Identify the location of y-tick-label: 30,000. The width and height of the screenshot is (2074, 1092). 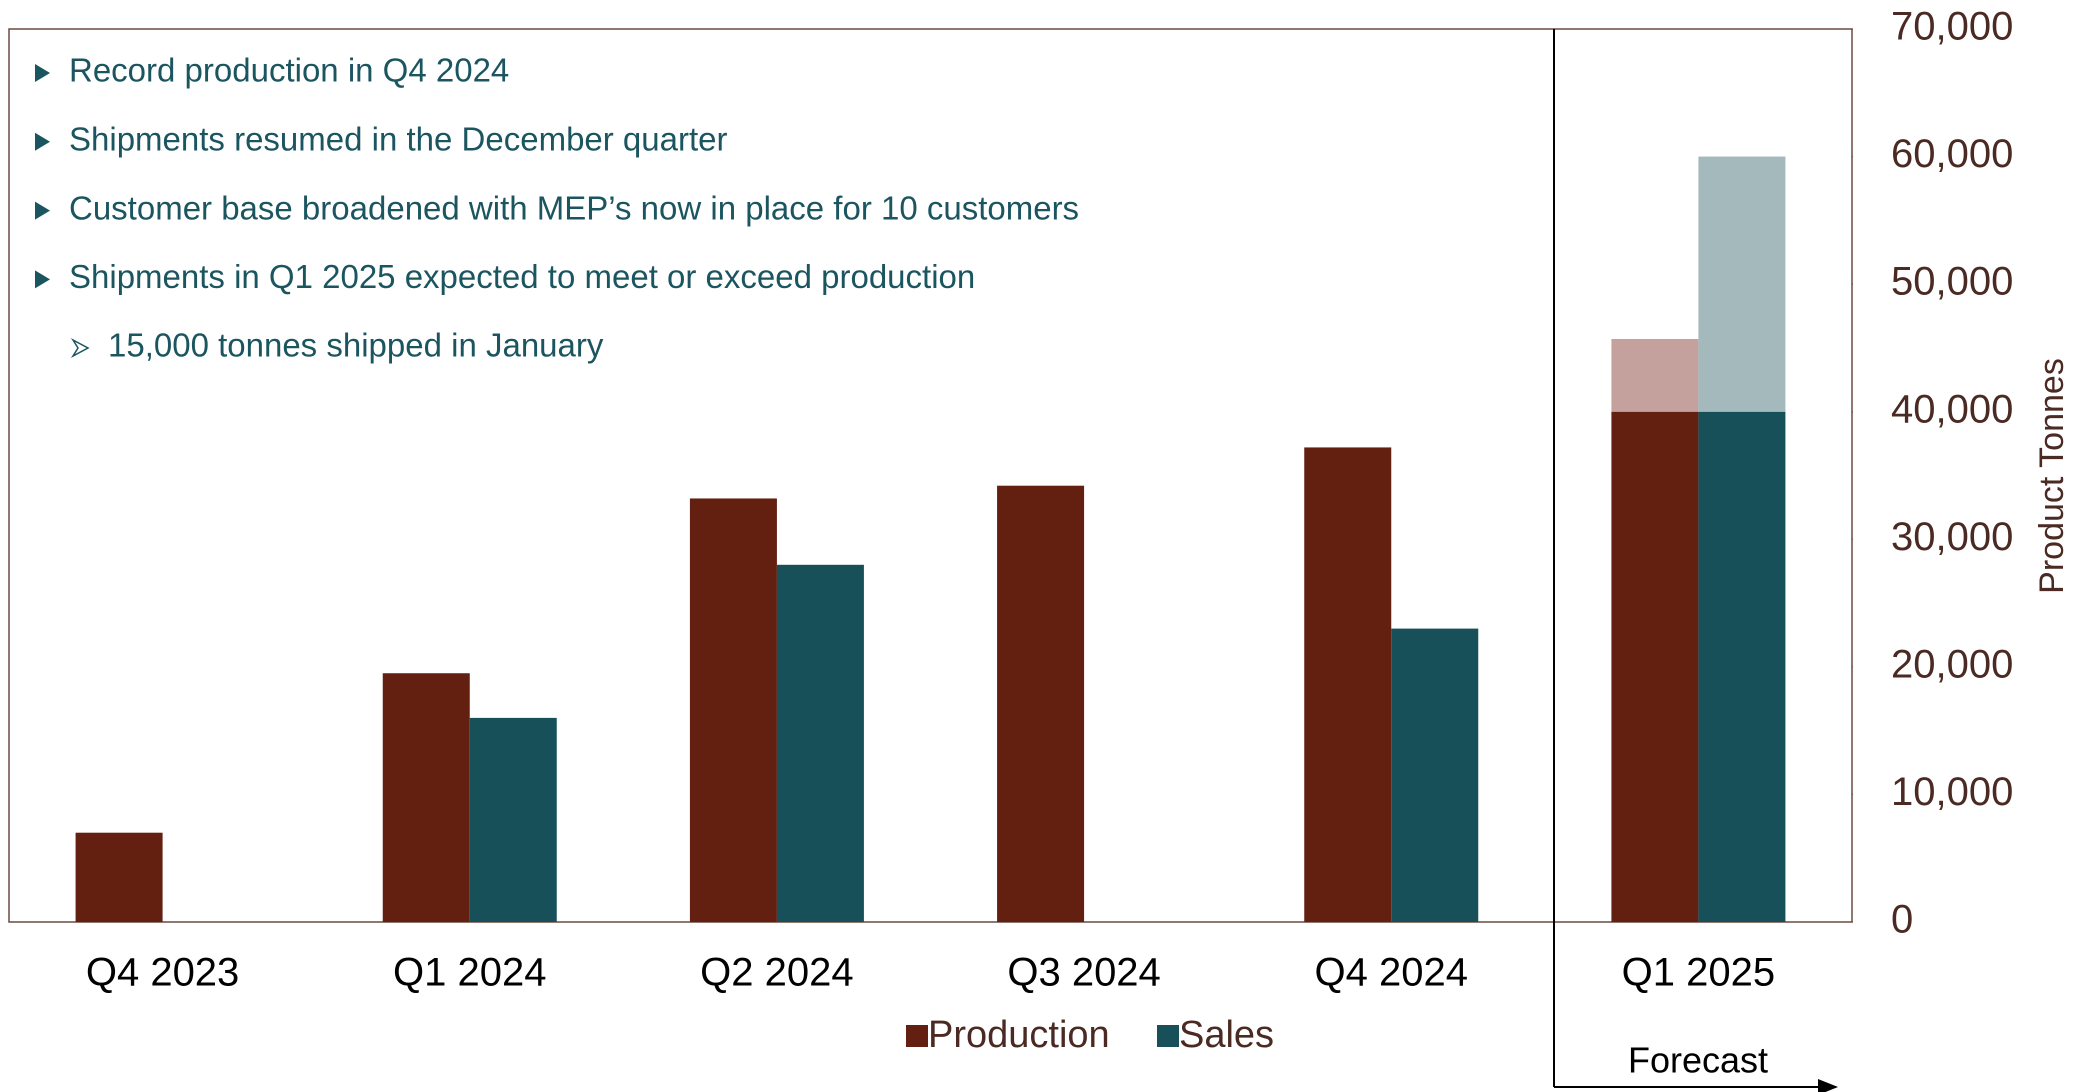
(1952, 537).